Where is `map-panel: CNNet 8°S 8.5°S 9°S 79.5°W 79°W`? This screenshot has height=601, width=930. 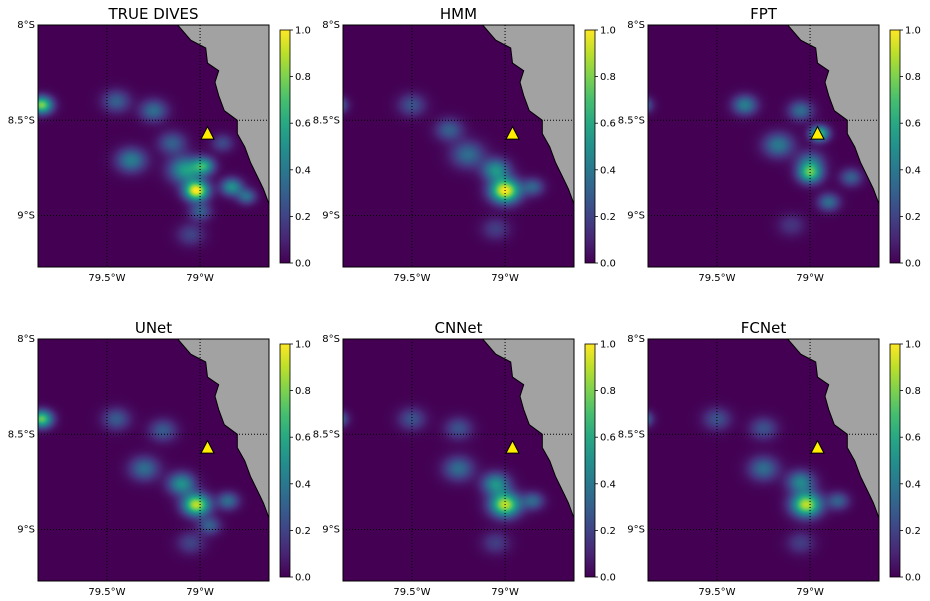 map-panel: CNNet 8°S 8.5°S 9°S 79.5°W 79°W is located at coordinates (444, 458).